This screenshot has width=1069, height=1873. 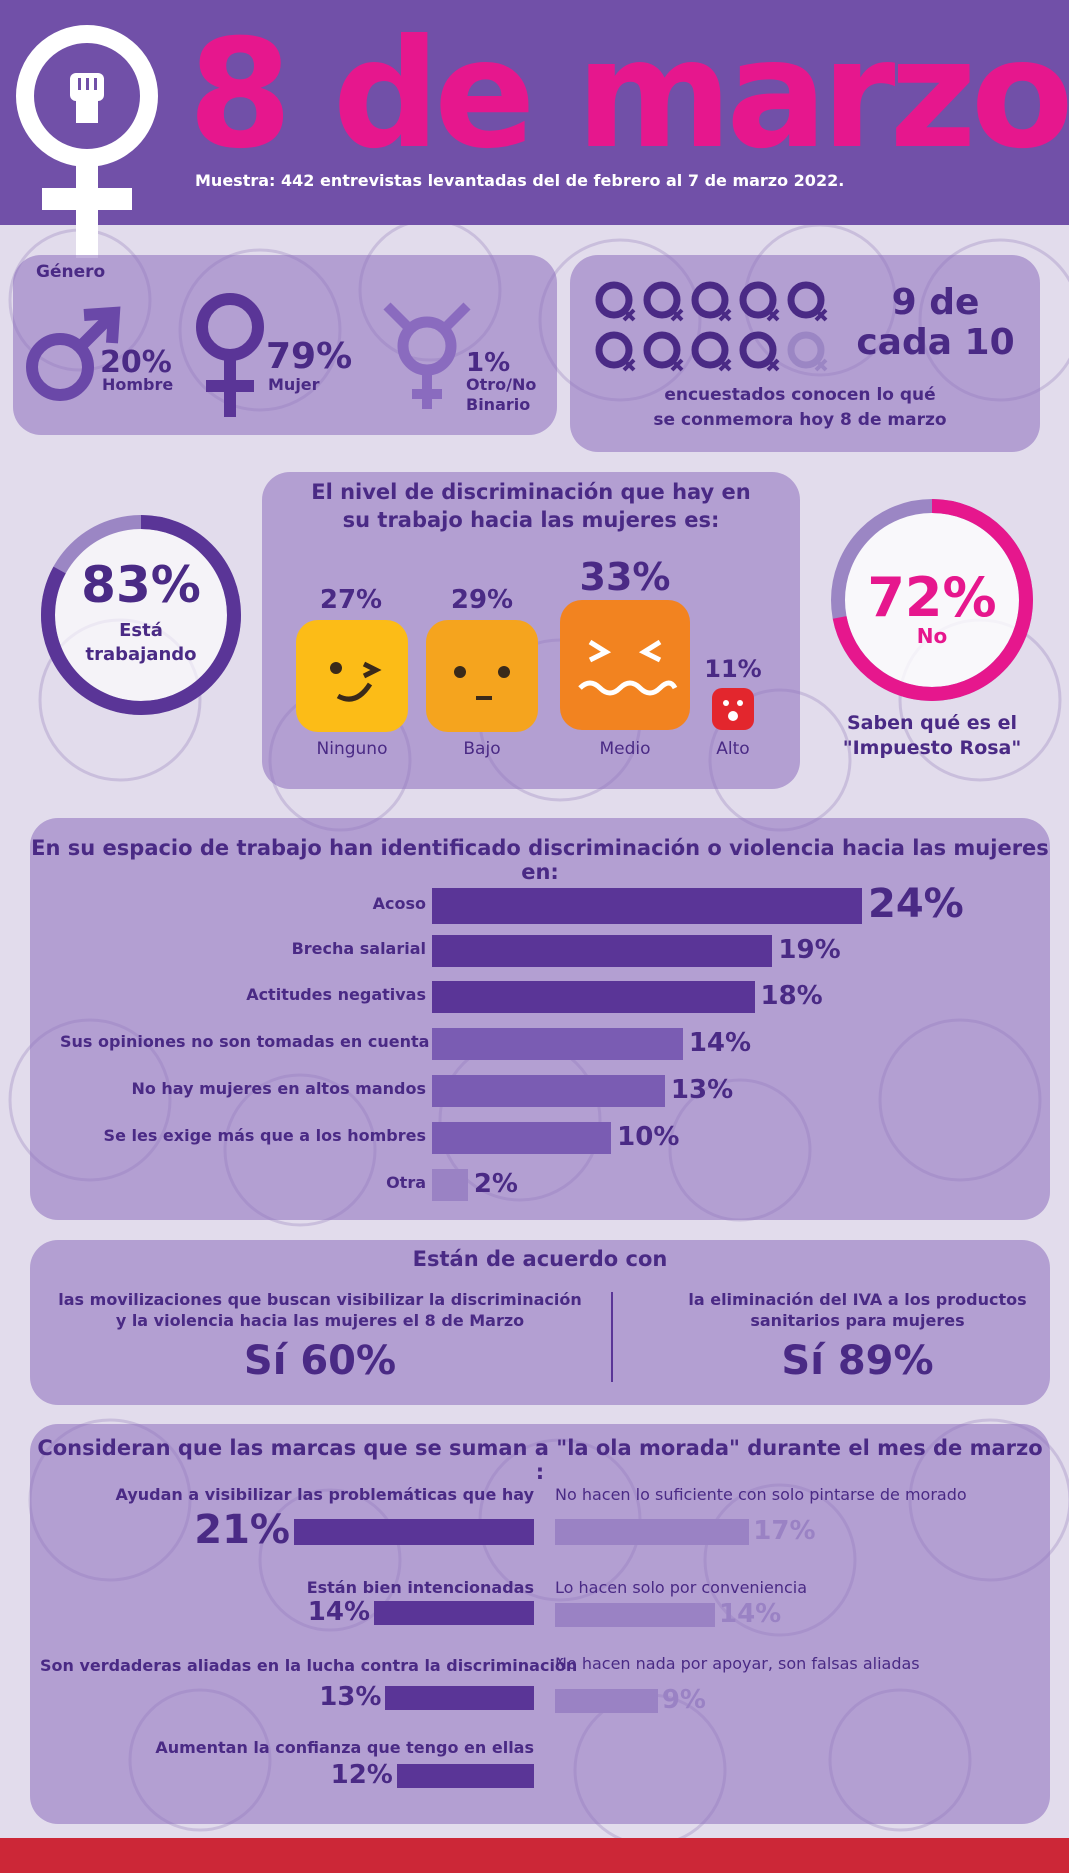 What do you see at coordinates (625, 665) in the screenshot?
I see `distressed-face-icon` at bounding box center [625, 665].